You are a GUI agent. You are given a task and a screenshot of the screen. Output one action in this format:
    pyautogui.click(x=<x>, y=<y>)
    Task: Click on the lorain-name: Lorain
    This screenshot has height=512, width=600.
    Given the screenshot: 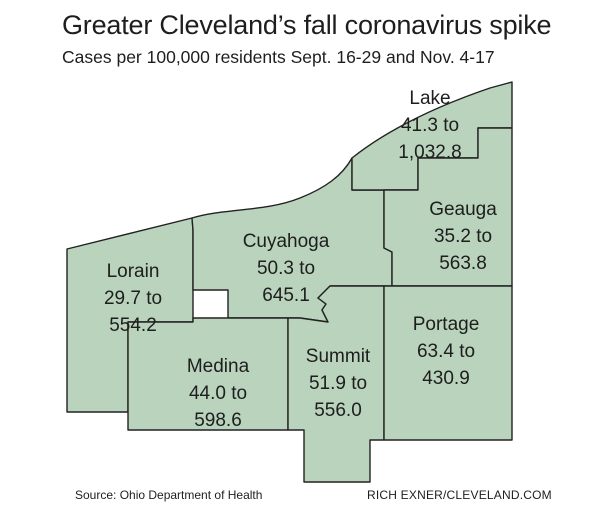 What is the action you would take?
    pyautogui.click(x=133, y=271)
    